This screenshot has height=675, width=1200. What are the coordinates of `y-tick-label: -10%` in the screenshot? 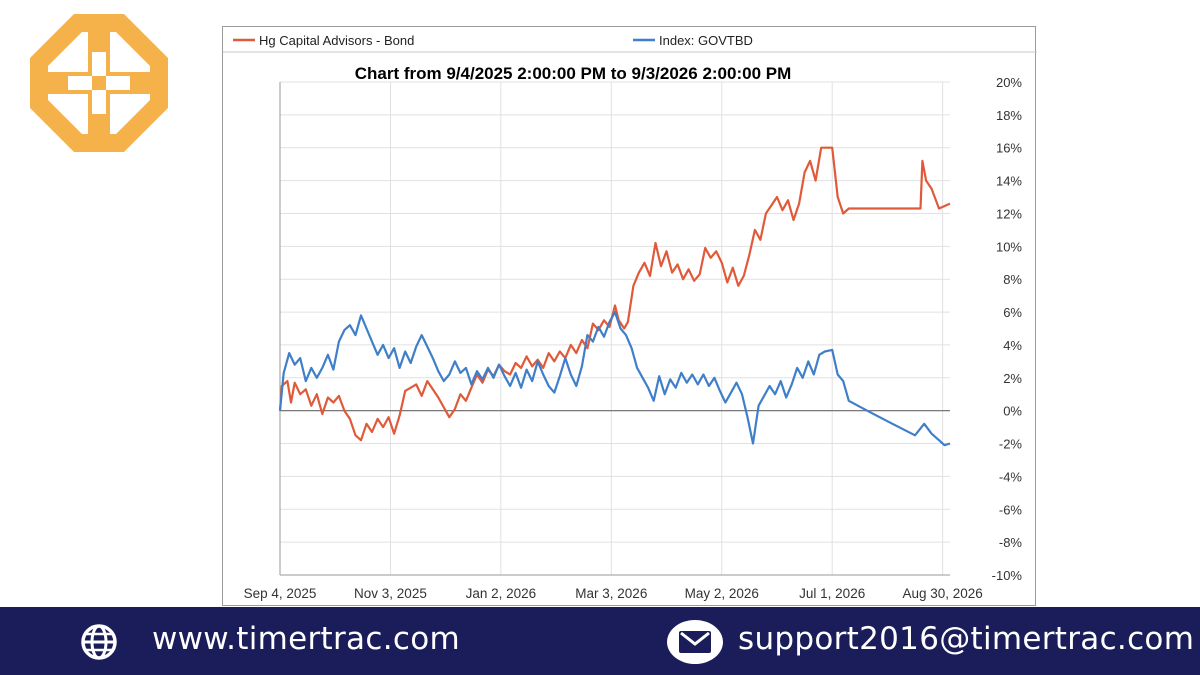 It's located at (1007, 575).